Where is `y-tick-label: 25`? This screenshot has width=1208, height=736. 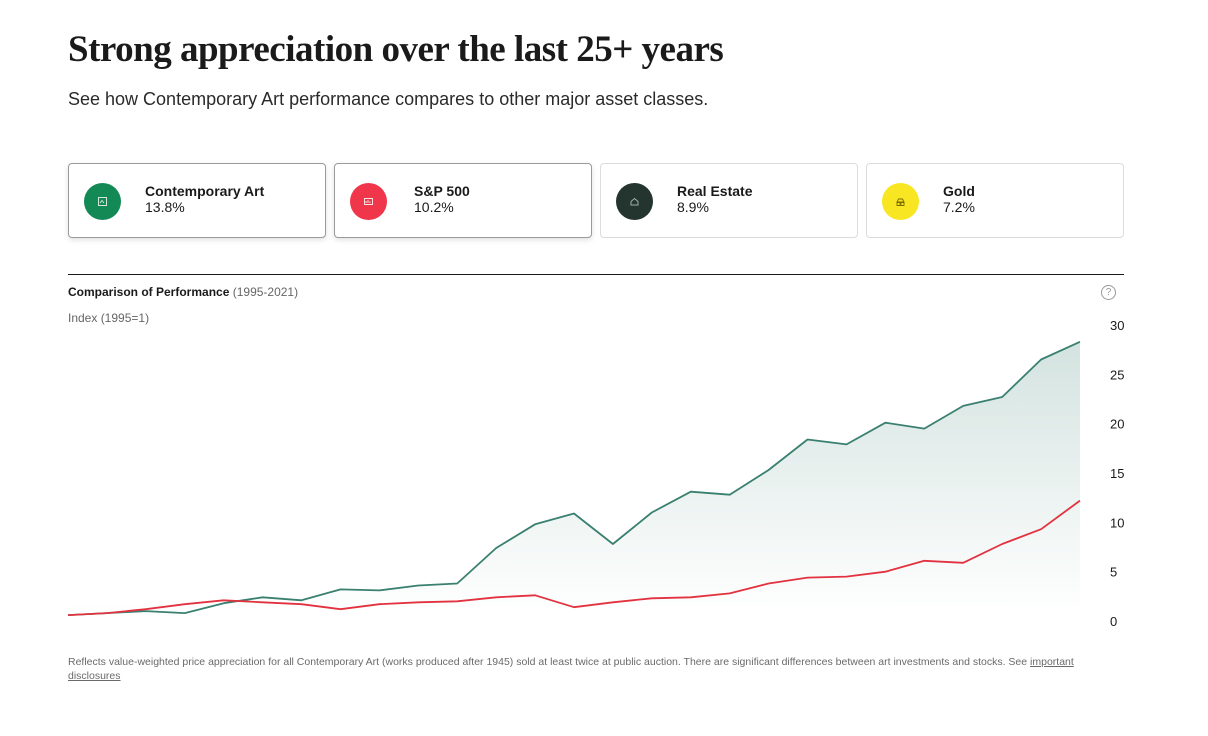 y-tick-label: 25 is located at coordinates (1117, 374).